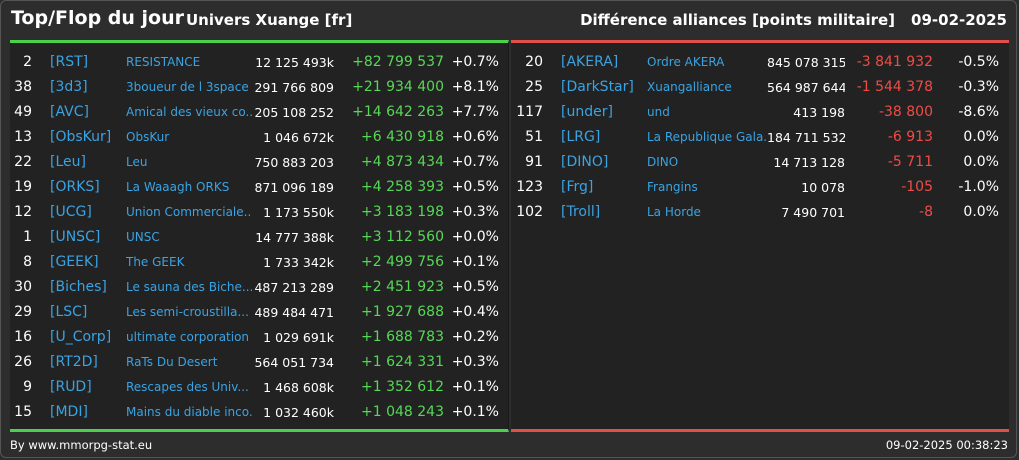 This screenshot has width=1019, height=460. I want to click on alliance-row: 123 [Frg] Frangins 10 078 -105 -1.0%, so click(760, 187).